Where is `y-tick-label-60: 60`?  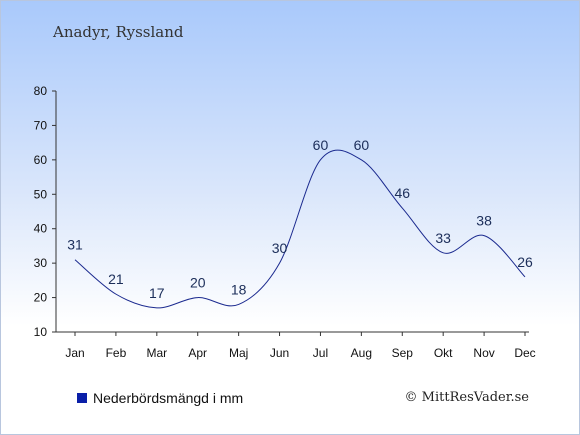
y-tick-label-60: 60 is located at coordinates (41, 160).